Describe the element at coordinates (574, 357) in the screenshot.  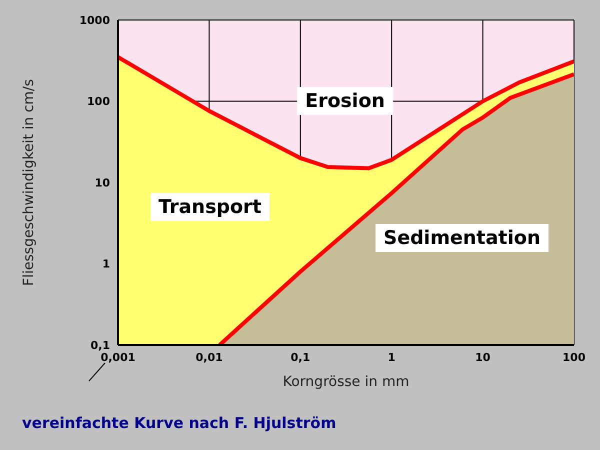
I see `x-tick-label: 100` at that location.